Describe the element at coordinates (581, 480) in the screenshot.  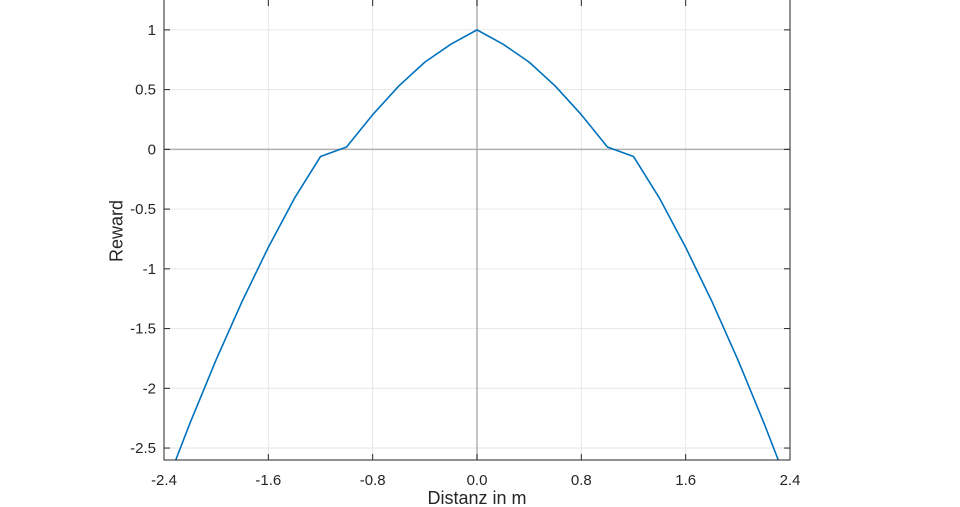
I see `x-tick-label: 0.8` at that location.